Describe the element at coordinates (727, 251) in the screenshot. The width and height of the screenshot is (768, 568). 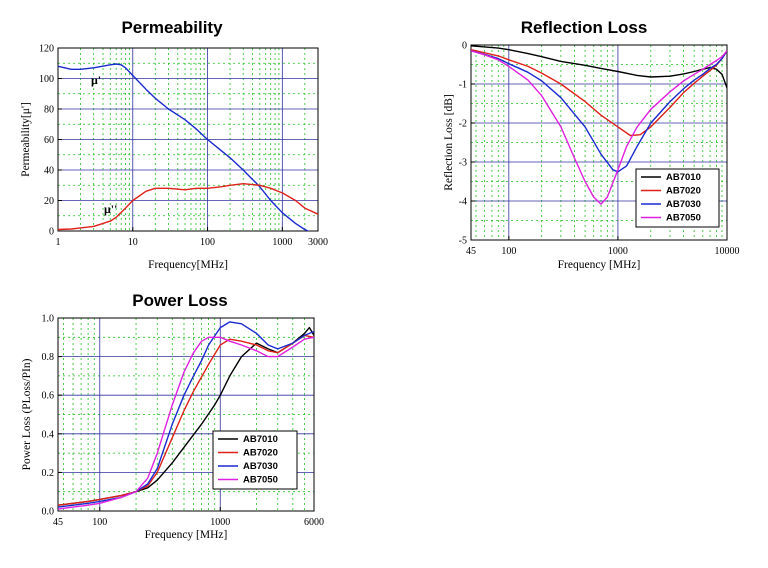
I see `x-tick-label: 10000` at that location.